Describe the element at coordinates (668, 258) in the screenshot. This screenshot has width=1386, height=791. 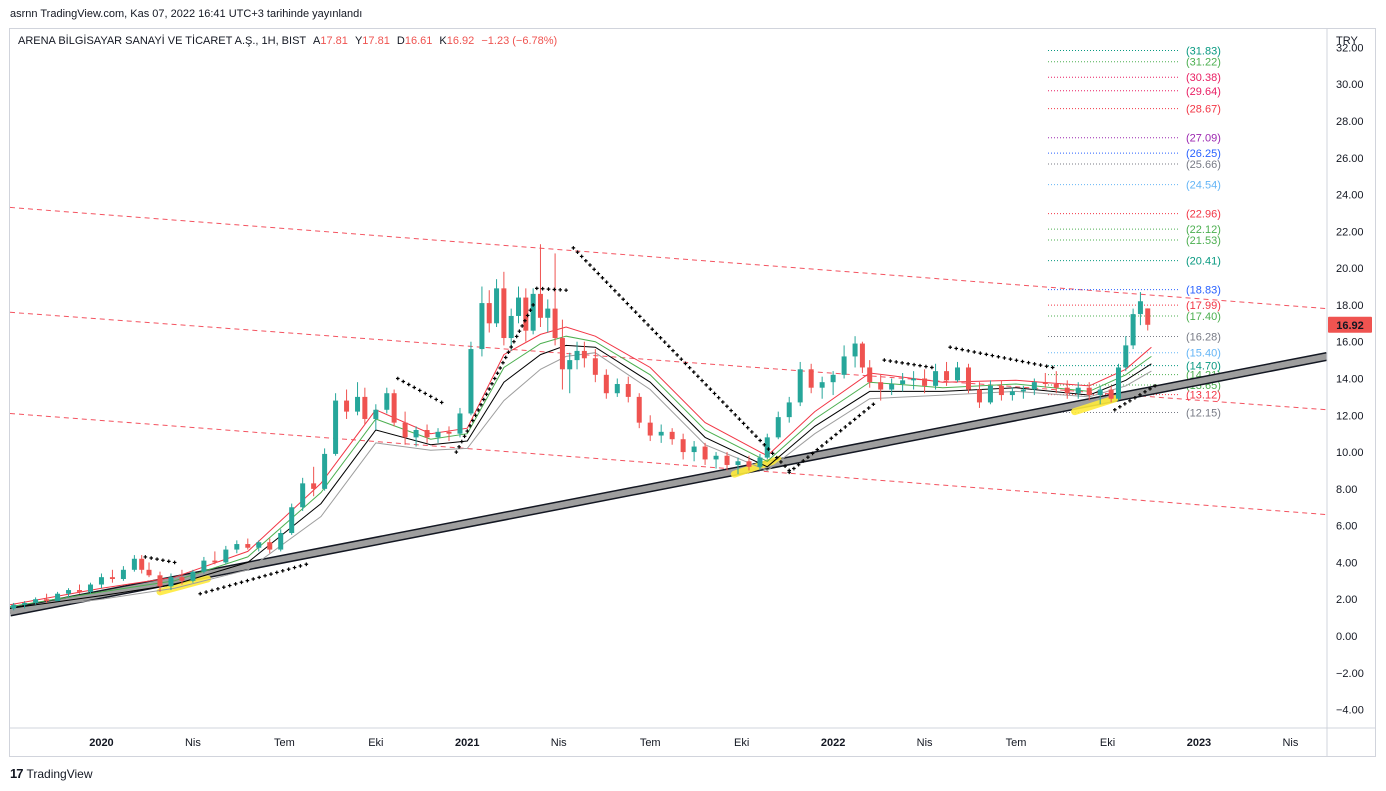
I see `channel-line` at that location.